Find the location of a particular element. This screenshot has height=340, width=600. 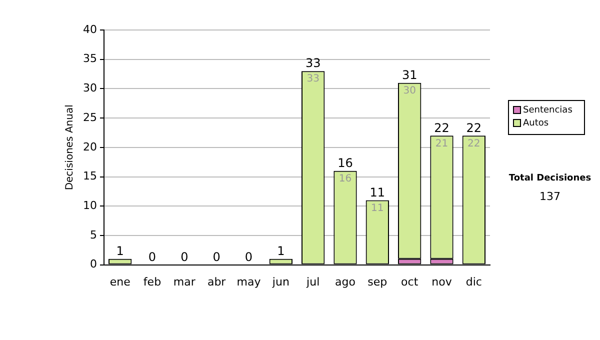

data-label: 11 is located at coordinates (377, 208).